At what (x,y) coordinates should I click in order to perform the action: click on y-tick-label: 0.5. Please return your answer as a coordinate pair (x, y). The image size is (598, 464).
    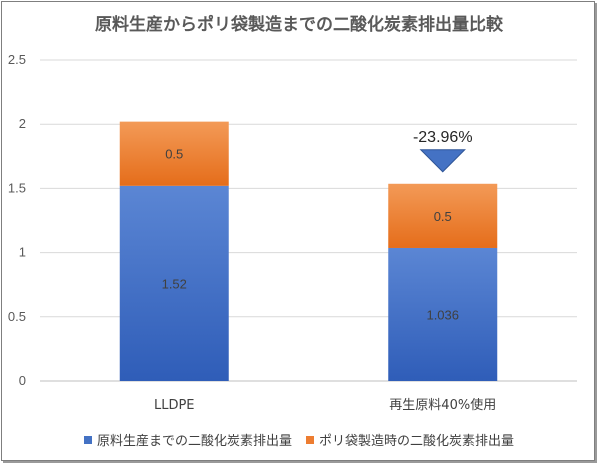
    Looking at the image, I should click on (17, 316).